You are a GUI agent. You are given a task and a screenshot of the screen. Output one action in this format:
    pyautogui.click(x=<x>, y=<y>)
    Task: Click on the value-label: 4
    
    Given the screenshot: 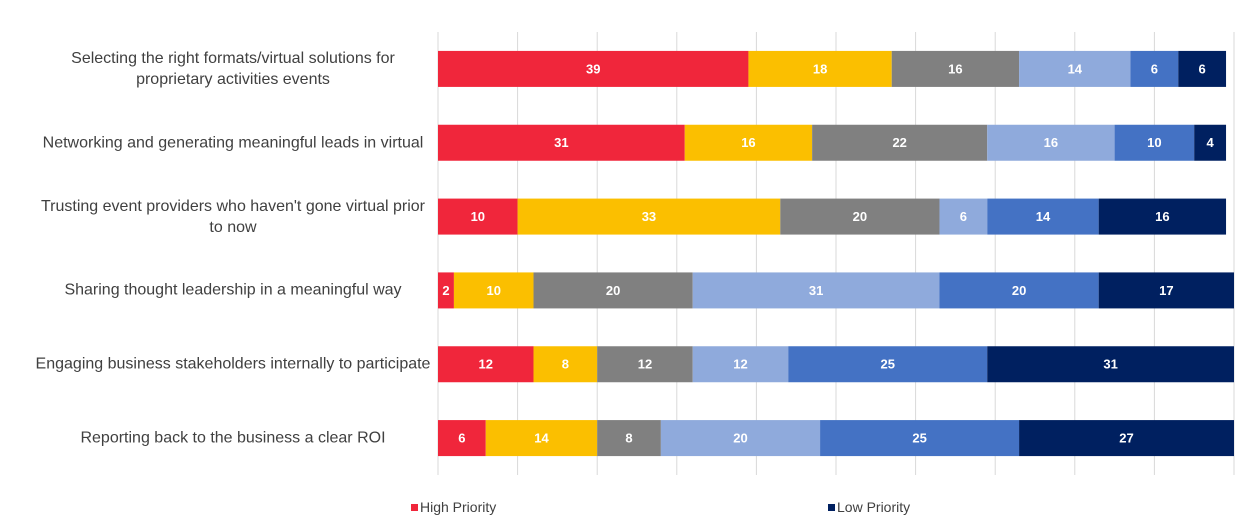 What is the action you would take?
    pyautogui.click(x=1211, y=142)
    